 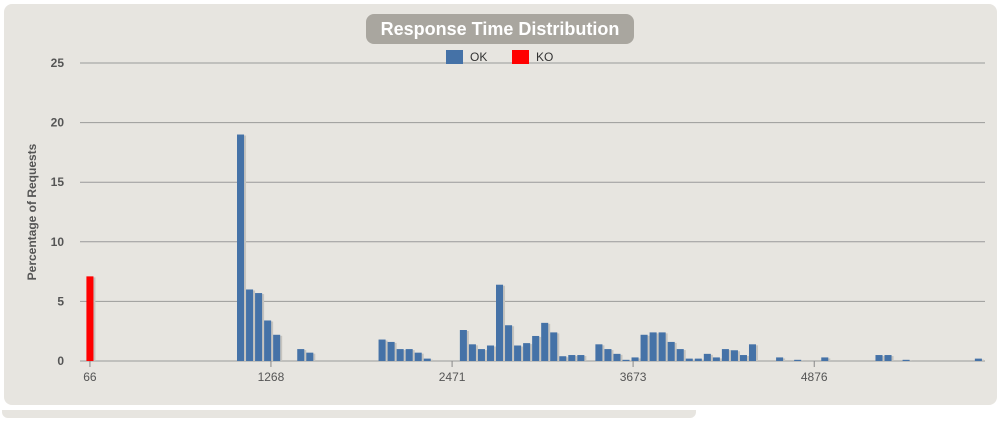 What do you see at coordinates (58, 123) in the screenshot?
I see `y-tick-label: 20` at bounding box center [58, 123].